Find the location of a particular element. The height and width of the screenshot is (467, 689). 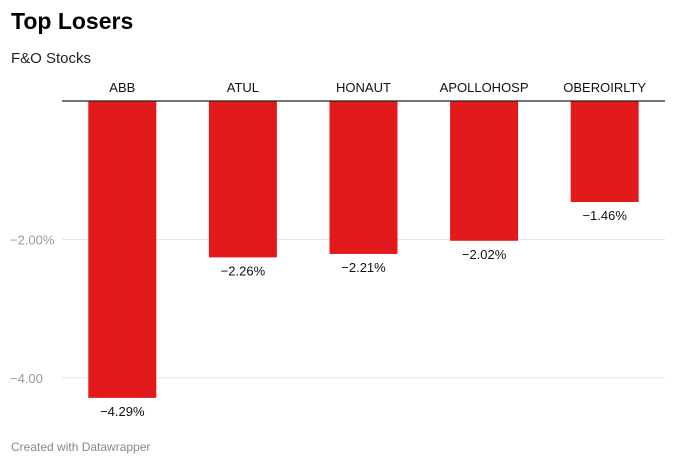

category-label: ATUL is located at coordinates (243, 87).